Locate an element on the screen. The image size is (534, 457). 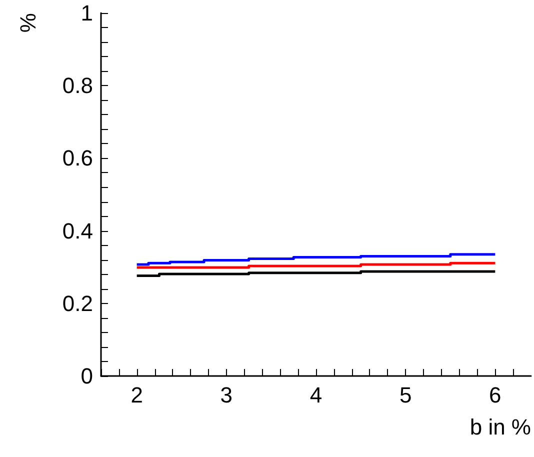
y-tick-label: 0.4 is located at coordinates (77, 231).